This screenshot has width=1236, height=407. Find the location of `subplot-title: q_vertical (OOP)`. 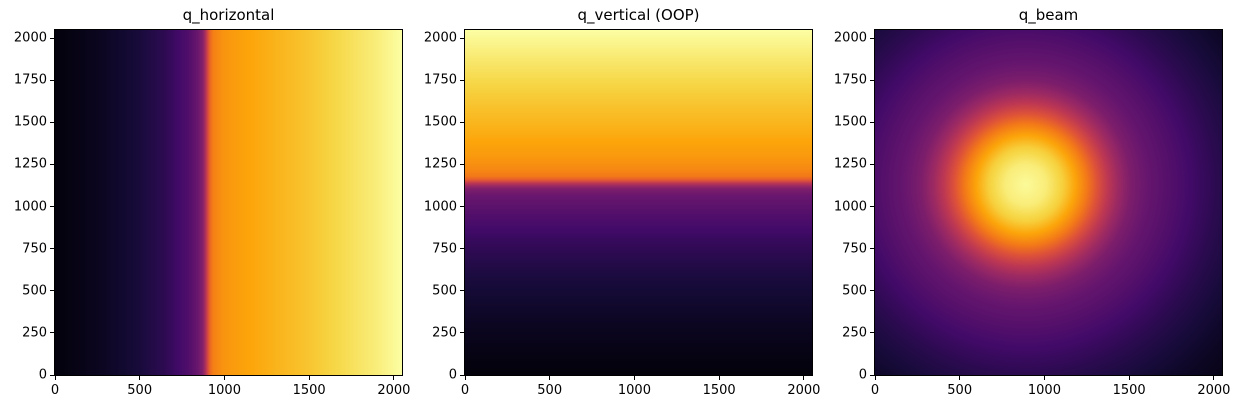

subplot-title: q_vertical (OOP) is located at coordinates (638, 15).